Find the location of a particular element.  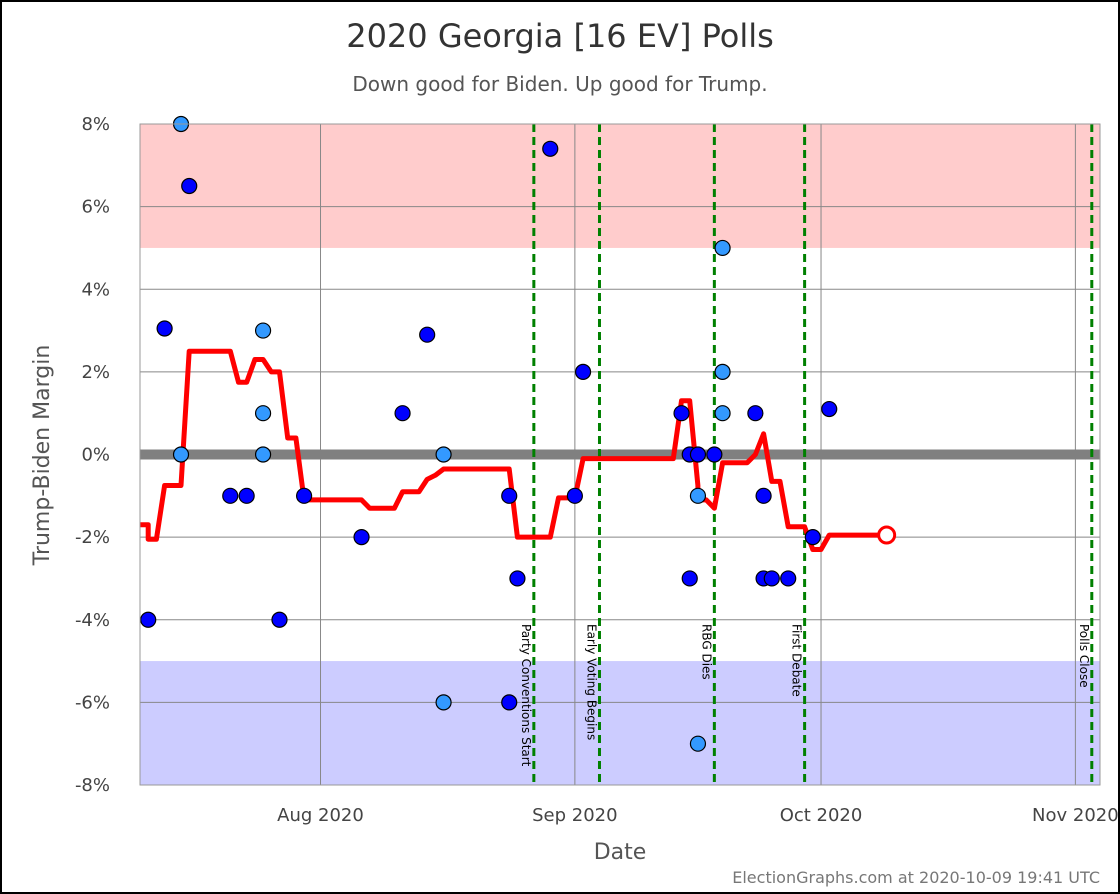

y-tick-label: -4% is located at coordinates (92, 620).